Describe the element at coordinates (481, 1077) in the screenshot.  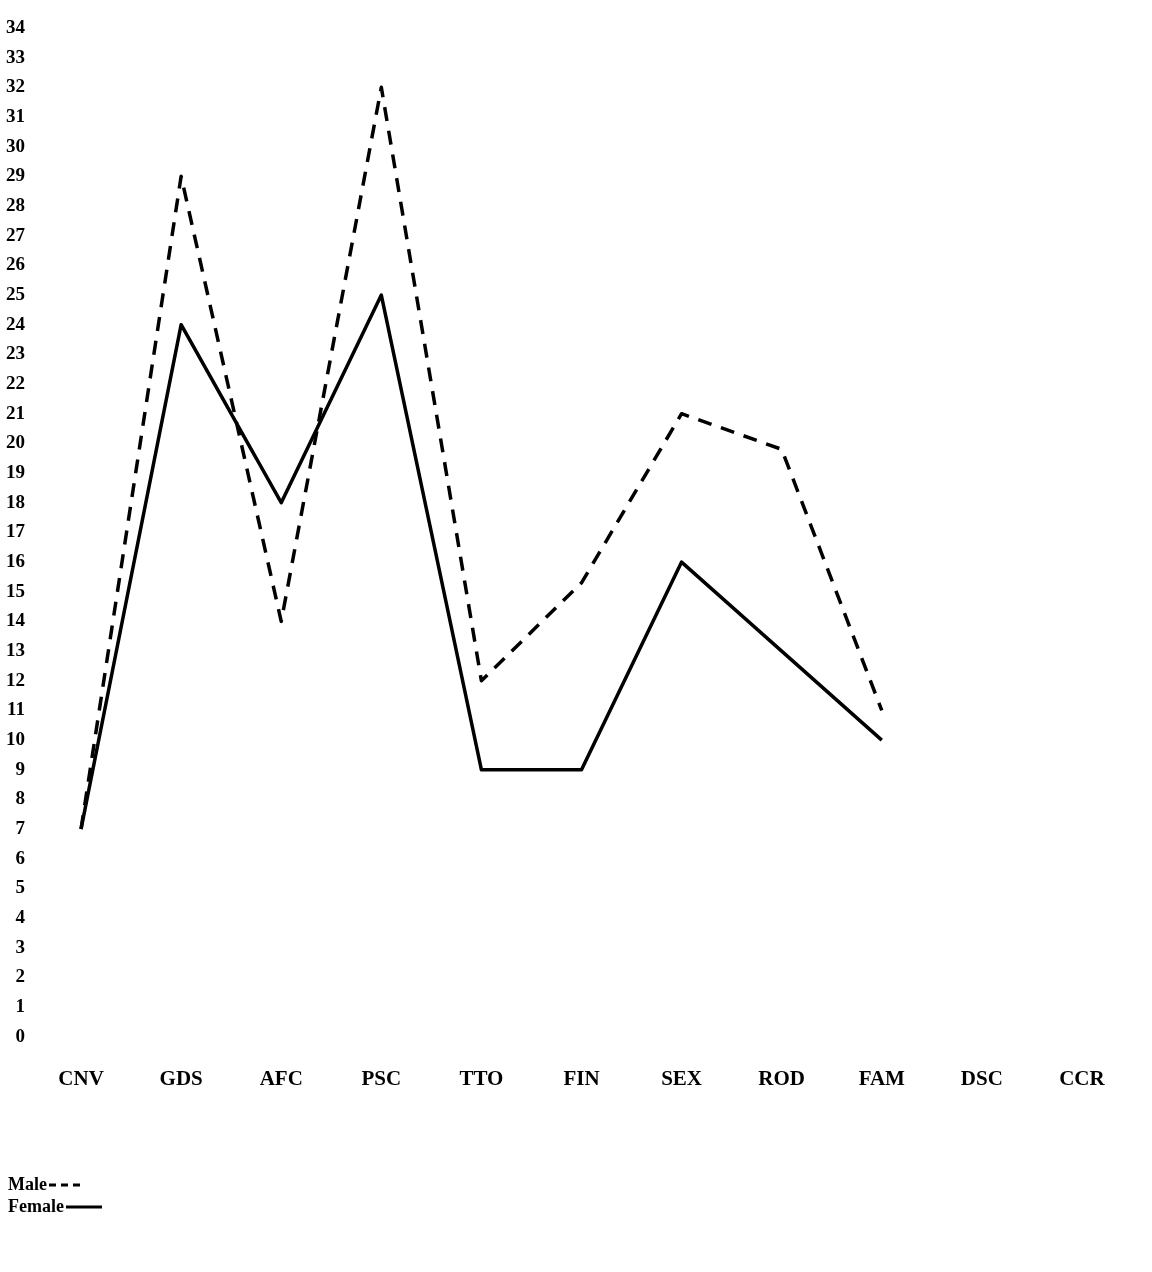
I see `x-tick-label: TTO` at that location.